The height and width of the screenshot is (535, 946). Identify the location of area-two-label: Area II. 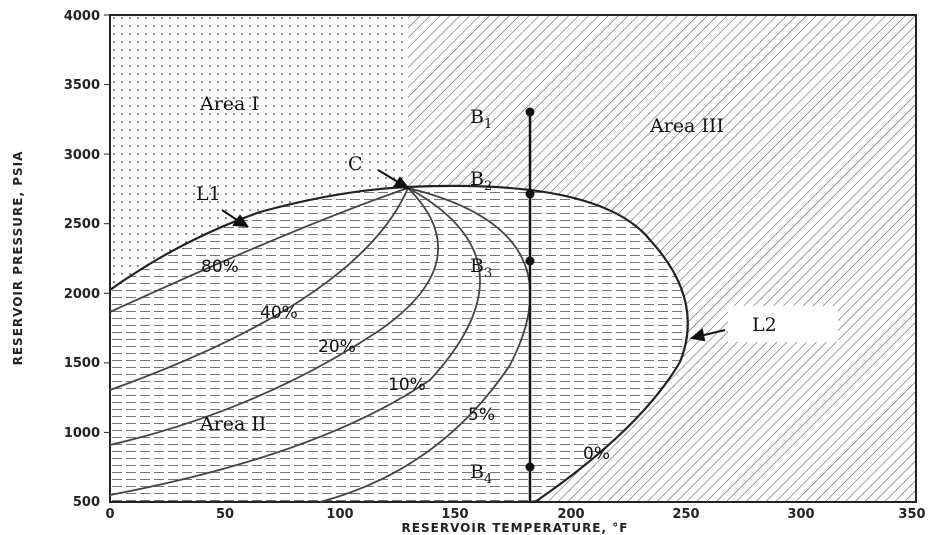
(232, 424).